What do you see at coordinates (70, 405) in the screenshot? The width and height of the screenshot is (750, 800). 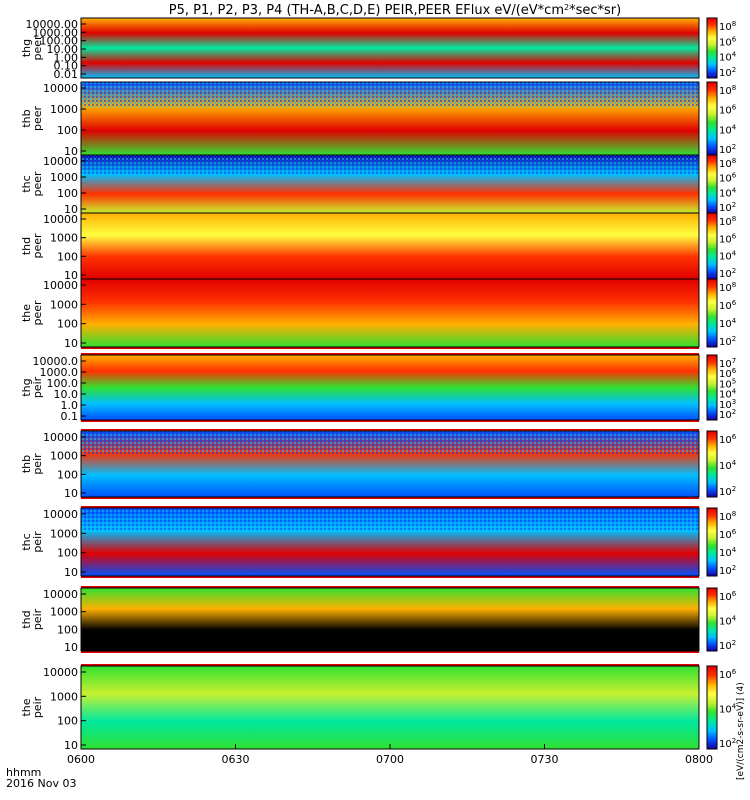 I see `y-tick-label: 1.0` at bounding box center [70, 405].